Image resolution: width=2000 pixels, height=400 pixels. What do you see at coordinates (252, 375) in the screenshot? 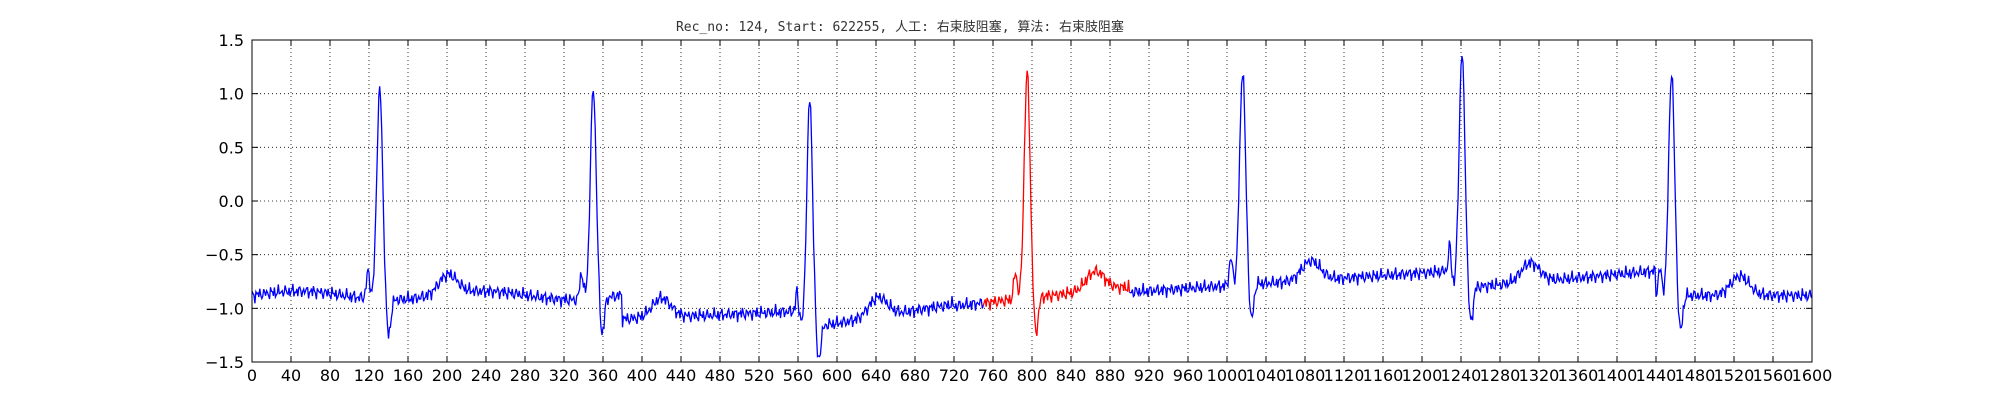
I see `x-tick-label: 0` at bounding box center [252, 375].